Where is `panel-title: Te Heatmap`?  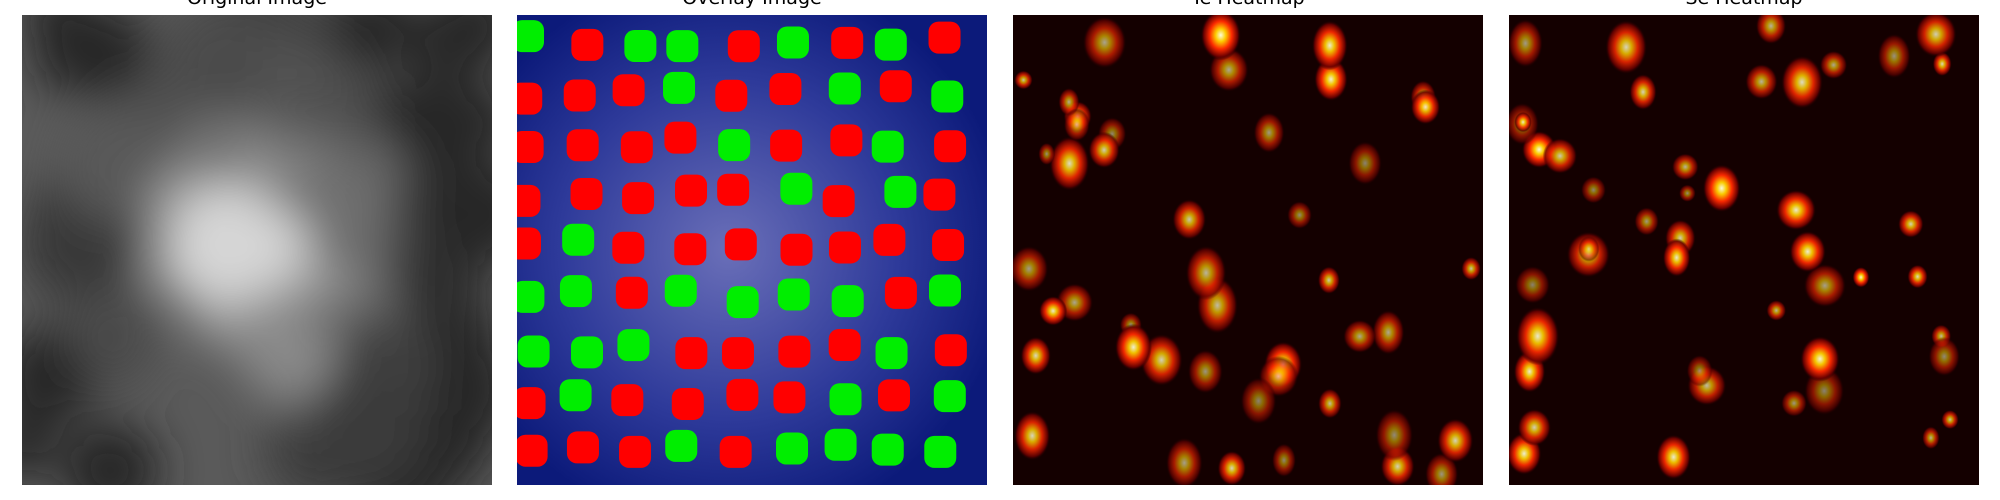
panel-title: Te Heatmap is located at coordinates (1247, 4).